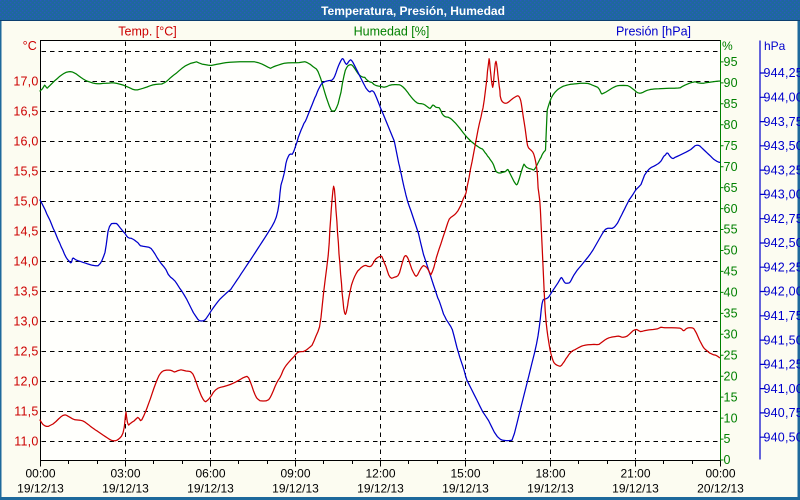  What do you see at coordinates (731, 251) in the screenshot?
I see `svg-text: 50` at bounding box center [731, 251].